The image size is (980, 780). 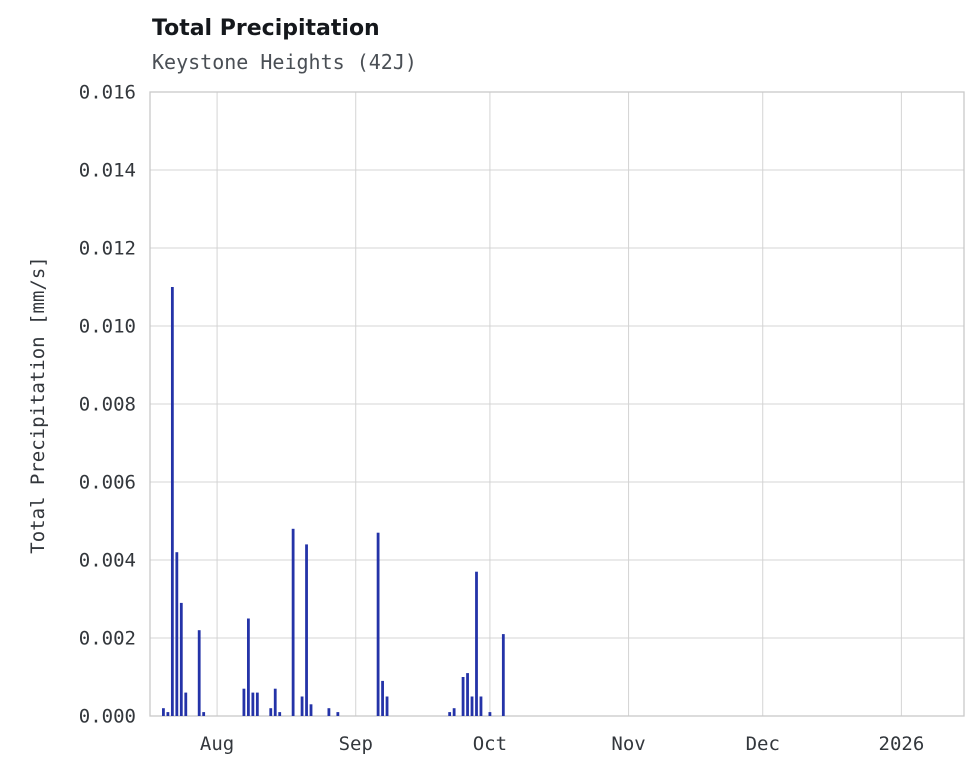 What do you see at coordinates (107, 249) in the screenshot?
I see `y-tick-label: 0.012` at bounding box center [107, 249].